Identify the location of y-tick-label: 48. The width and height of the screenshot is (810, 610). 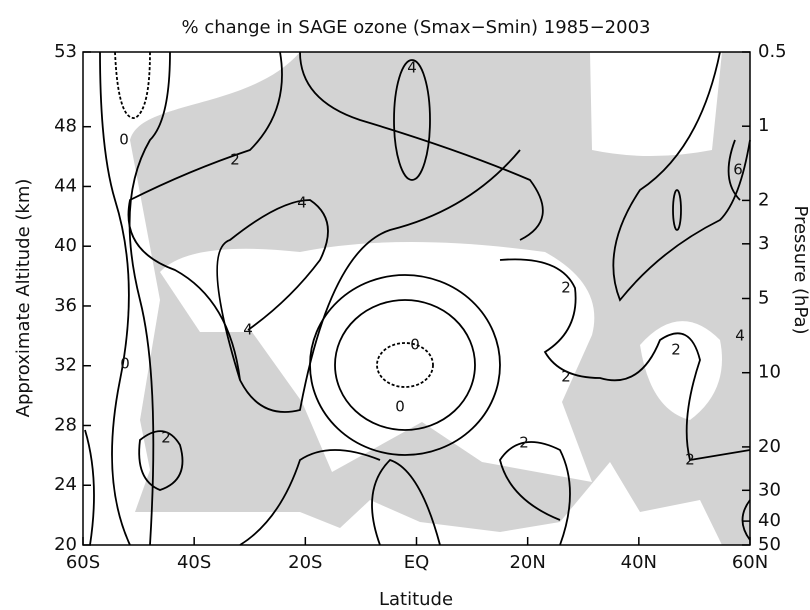
(65, 126).